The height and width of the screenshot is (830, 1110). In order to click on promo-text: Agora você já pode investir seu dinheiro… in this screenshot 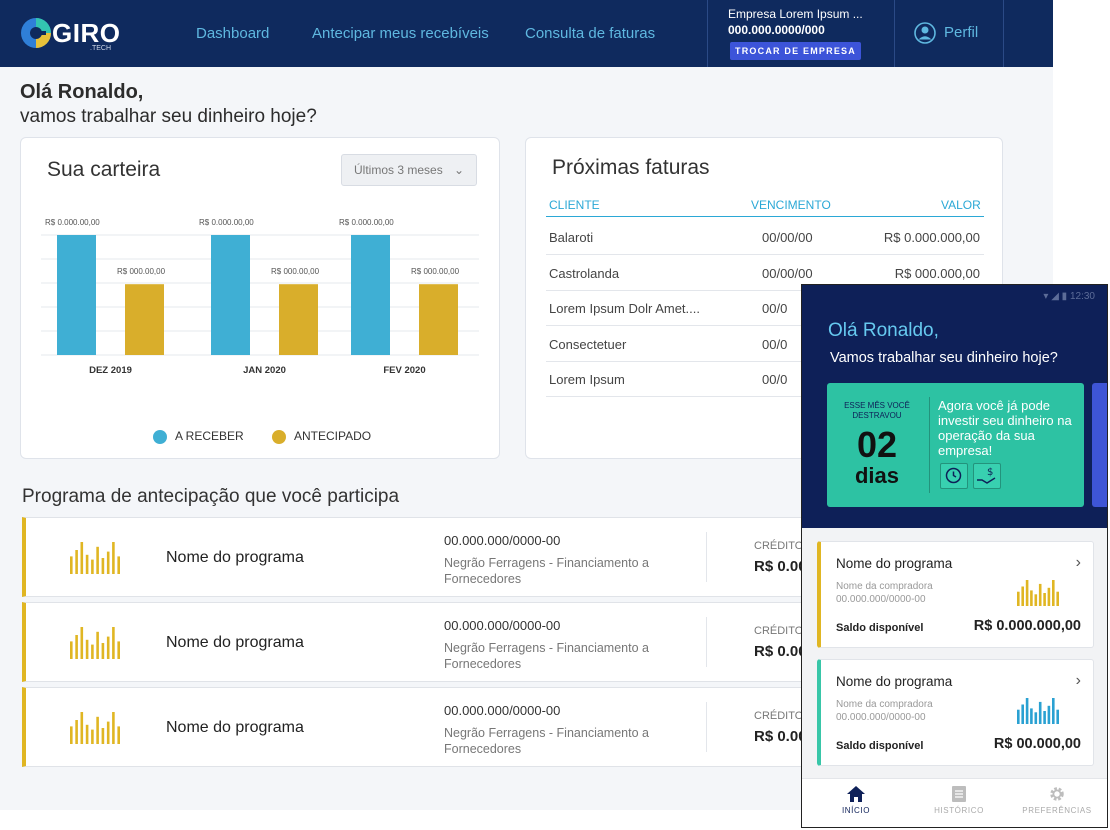, I will do `click(1005, 428)`.